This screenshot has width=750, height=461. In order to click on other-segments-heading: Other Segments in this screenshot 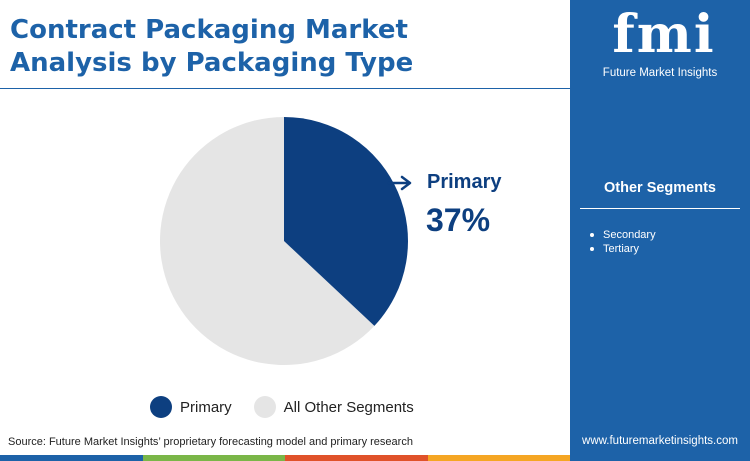, I will do `click(660, 188)`.